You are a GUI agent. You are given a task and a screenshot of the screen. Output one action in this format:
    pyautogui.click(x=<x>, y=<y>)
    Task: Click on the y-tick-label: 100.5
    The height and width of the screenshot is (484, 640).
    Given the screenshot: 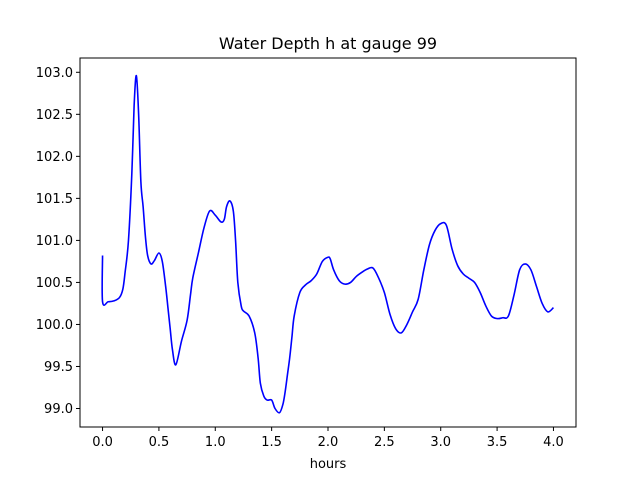 What is the action you would take?
    pyautogui.click(x=54, y=283)
    